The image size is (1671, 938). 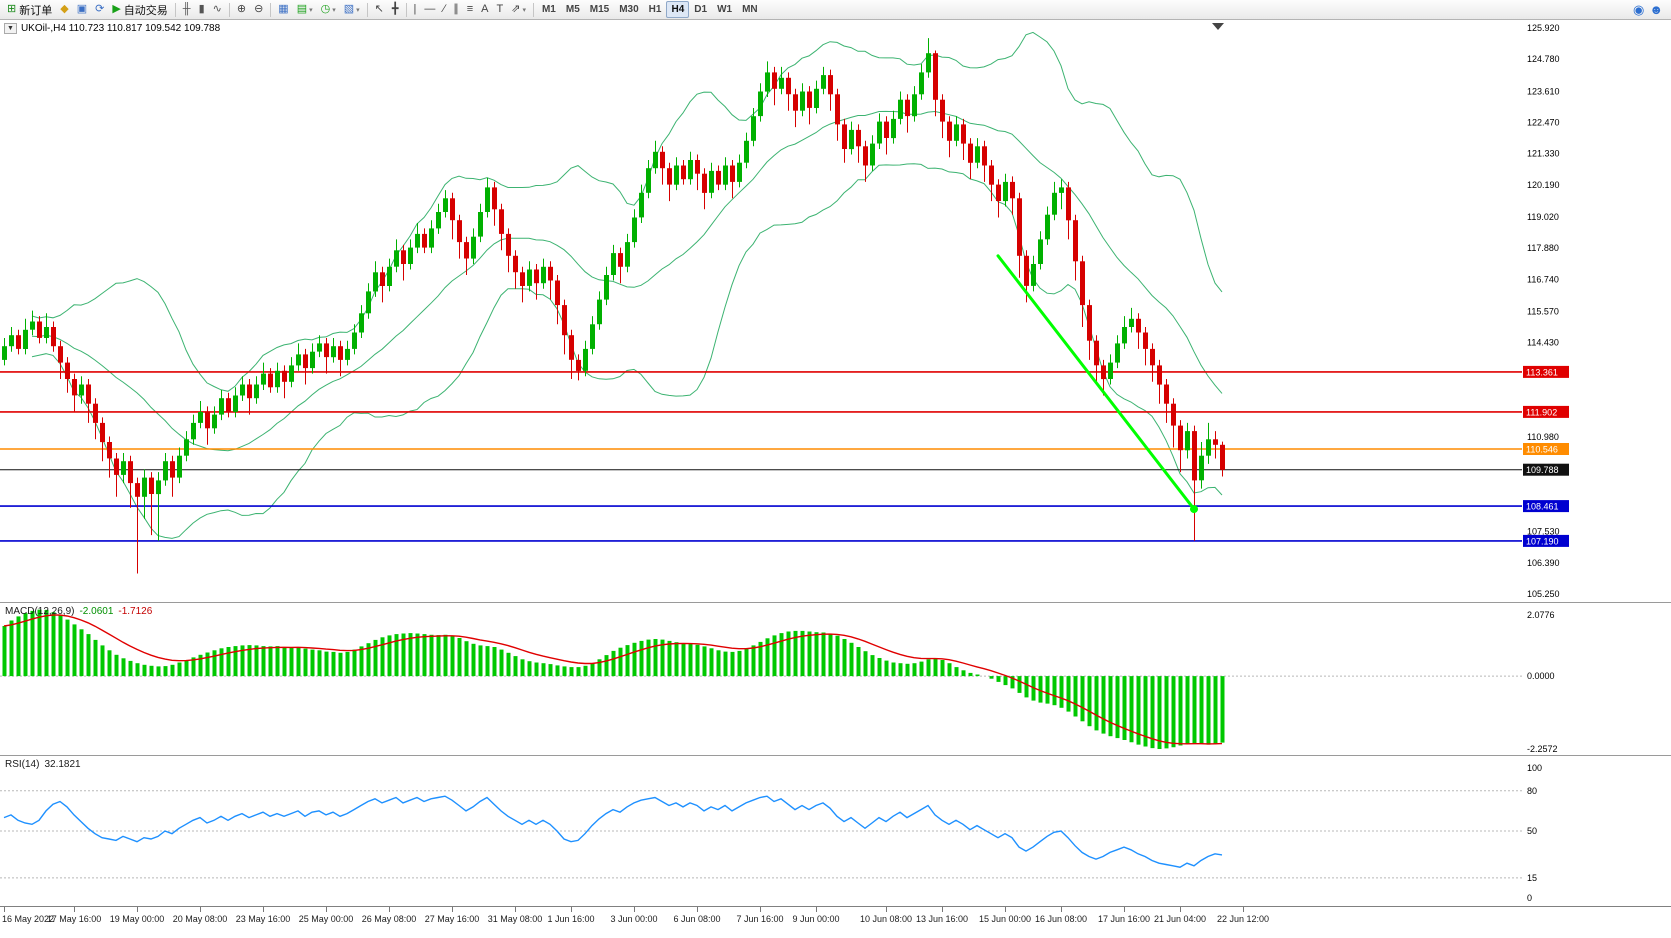 What do you see at coordinates (1194, 509) in the screenshot?
I see `trend-line-endpoint` at bounding box center [1194, 509].